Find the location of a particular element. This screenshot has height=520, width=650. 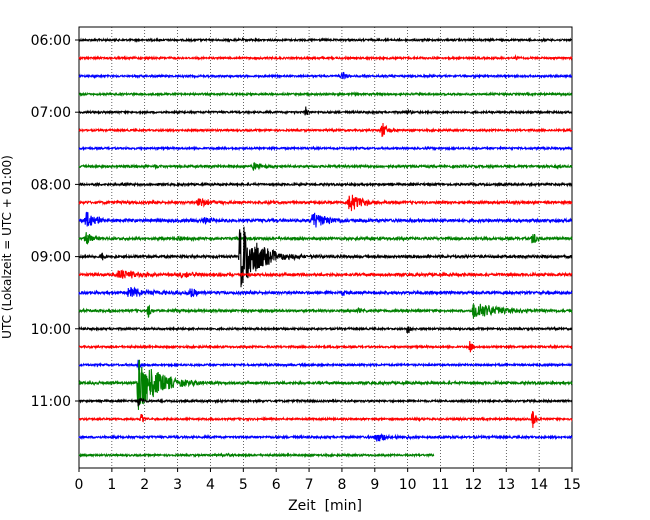

y-axis-label: UTC (Lokalzeit = UTC + 01:00) is located at coordinates (7, 247).